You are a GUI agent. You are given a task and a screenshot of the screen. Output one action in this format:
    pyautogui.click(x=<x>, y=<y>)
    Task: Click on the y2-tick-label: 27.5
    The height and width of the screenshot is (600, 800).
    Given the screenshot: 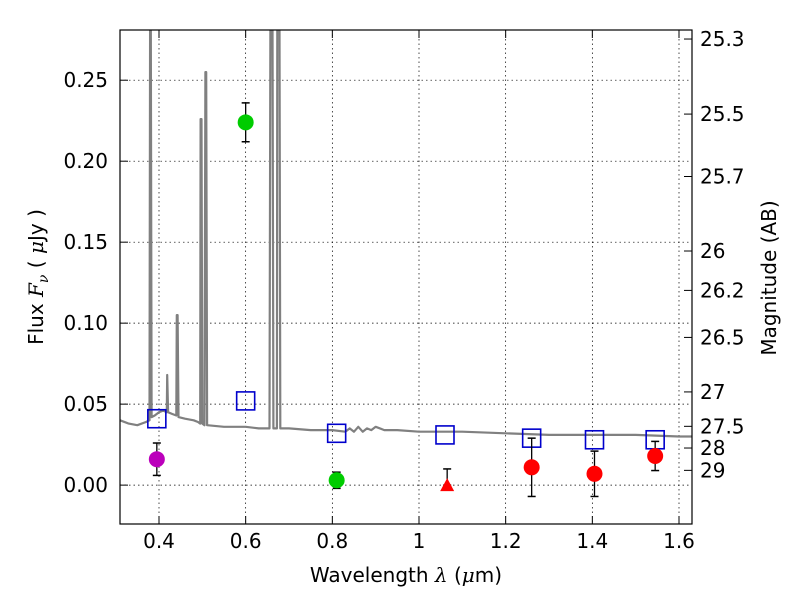 What is the action you would take?
    pyautogui.click(x=722, y=426)
    